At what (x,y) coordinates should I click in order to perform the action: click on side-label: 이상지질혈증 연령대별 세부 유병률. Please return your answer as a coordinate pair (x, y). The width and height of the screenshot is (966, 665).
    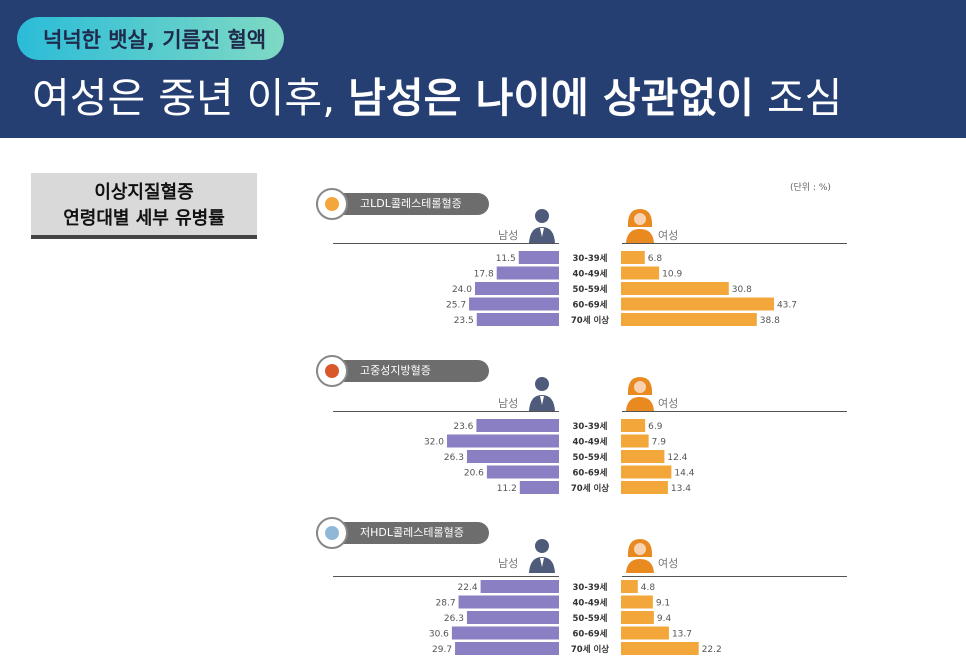
    Looking at the image, I should click on (144, 206).